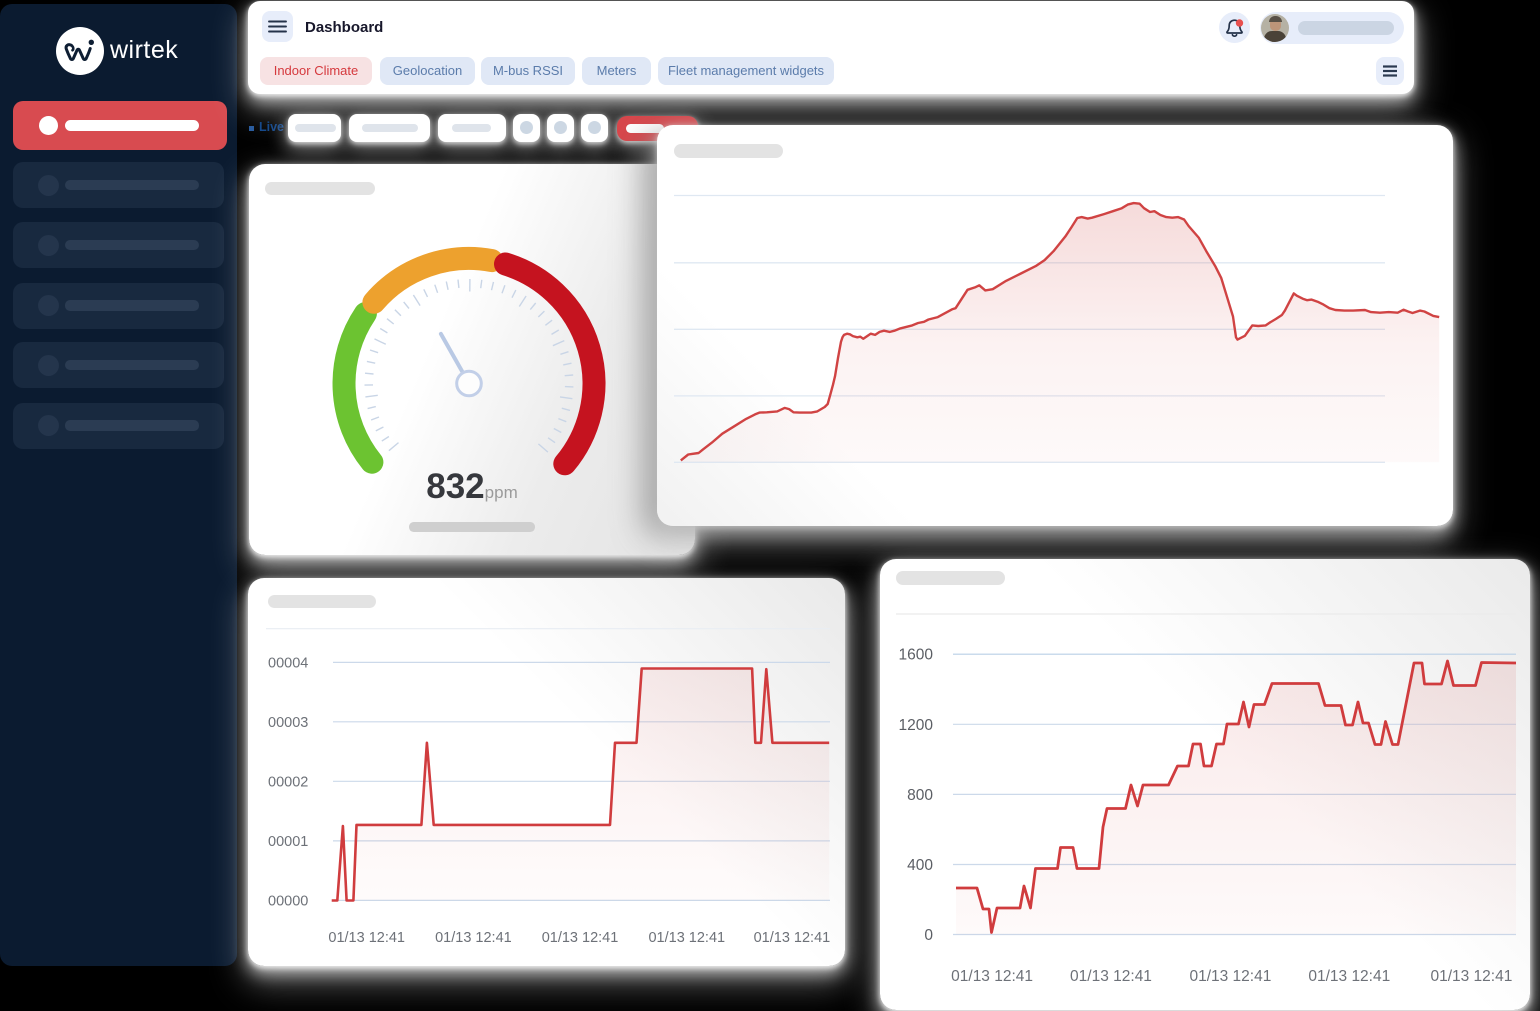 The height and width of the screenshot is (1011, 1540). What do you see at coordinates (916, 725) in the screenshot?
I see `svg-text: 1200` at bounding box center [916, 725].